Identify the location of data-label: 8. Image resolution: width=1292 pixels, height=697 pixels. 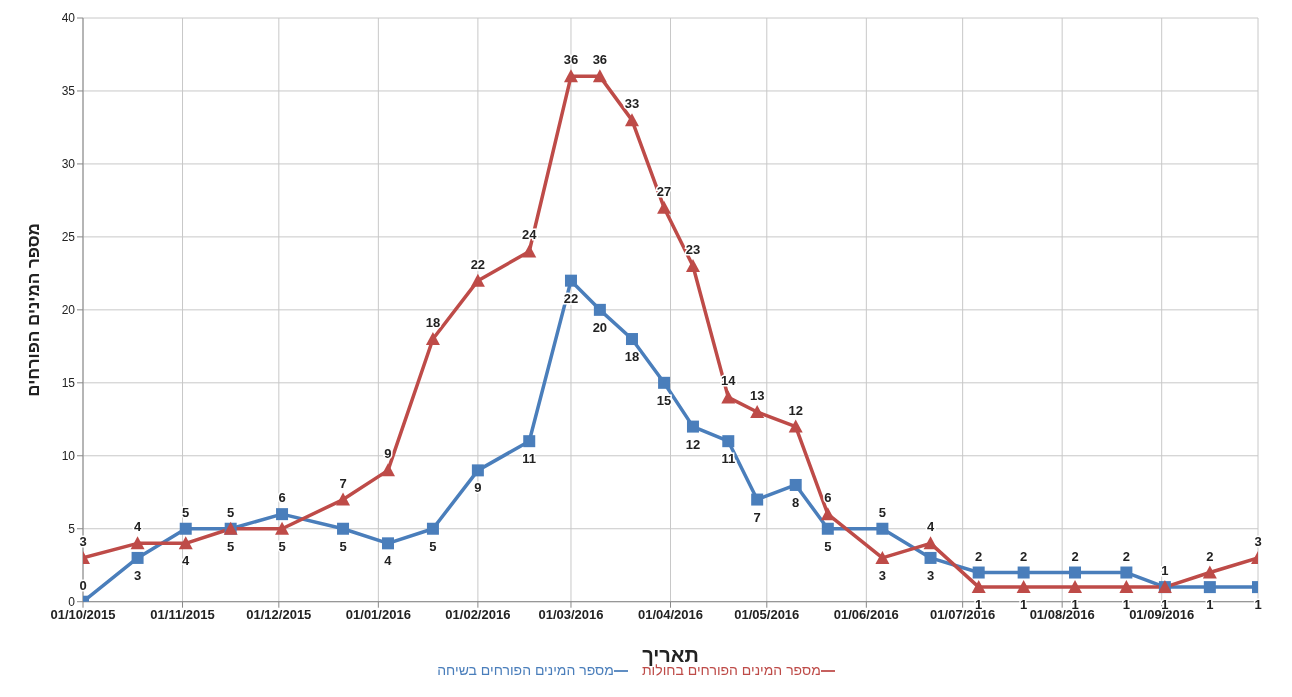
(796, 502).